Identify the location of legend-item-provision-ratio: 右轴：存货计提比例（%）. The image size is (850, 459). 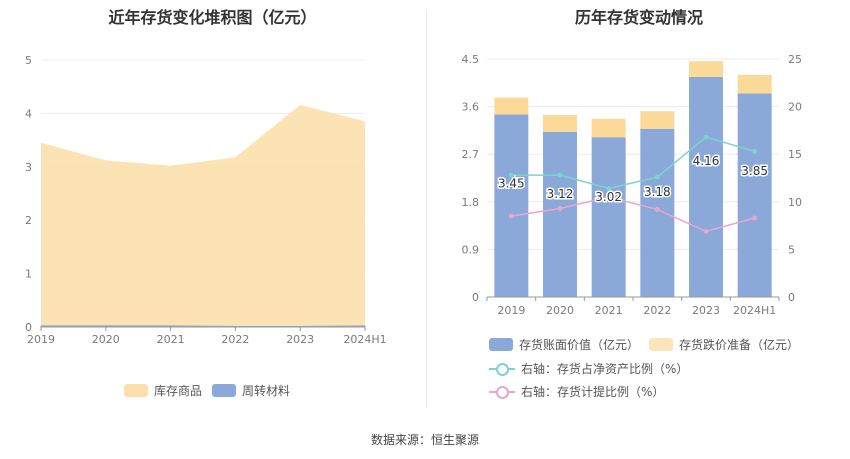
(576, 391).